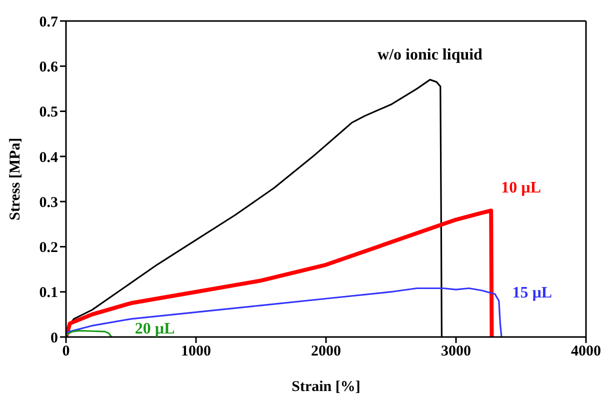  I want to click on y-tick-label: 0.3, so click(48, 202).